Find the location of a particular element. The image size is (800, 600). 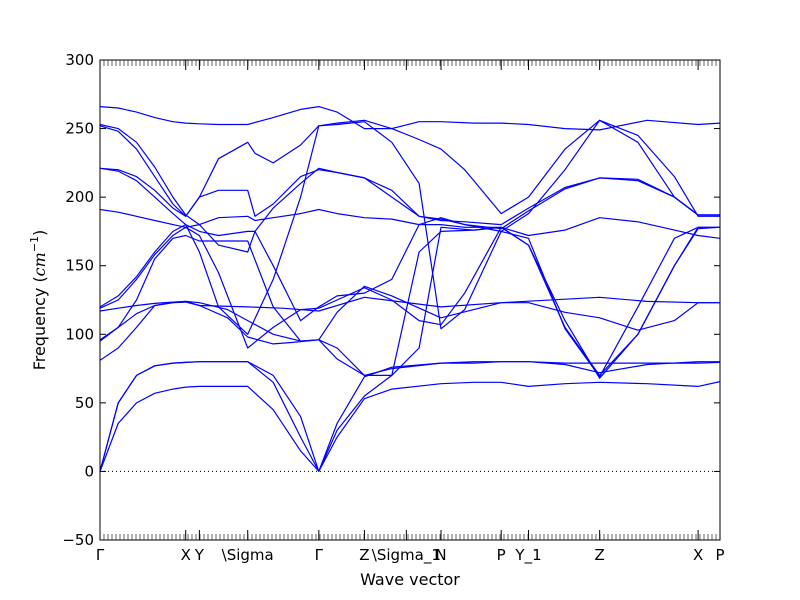

x-tick-label: N is located at coordinates (440, 555).